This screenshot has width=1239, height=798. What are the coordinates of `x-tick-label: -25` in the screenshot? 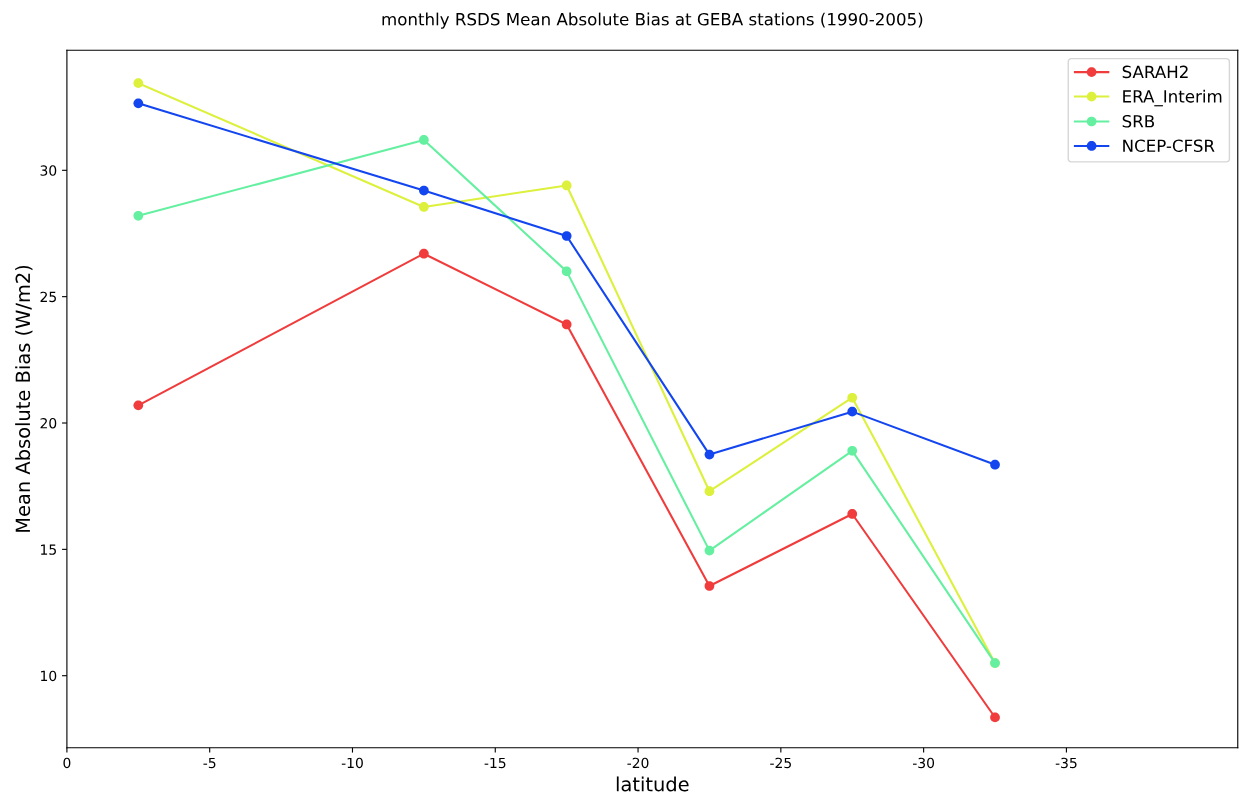 It's located at (780, 763).